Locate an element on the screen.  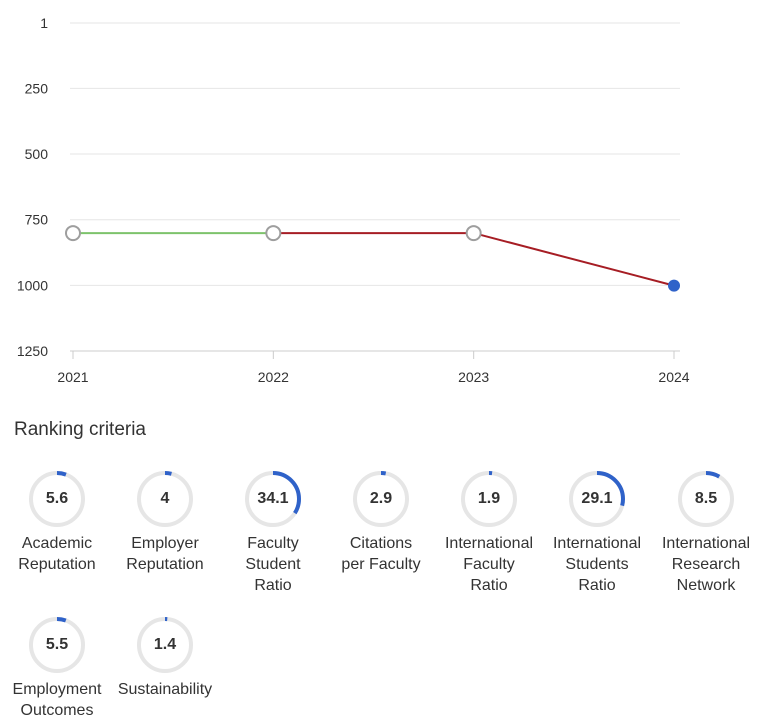
y-tick-label: 750 is located at coordinates (37, 220).